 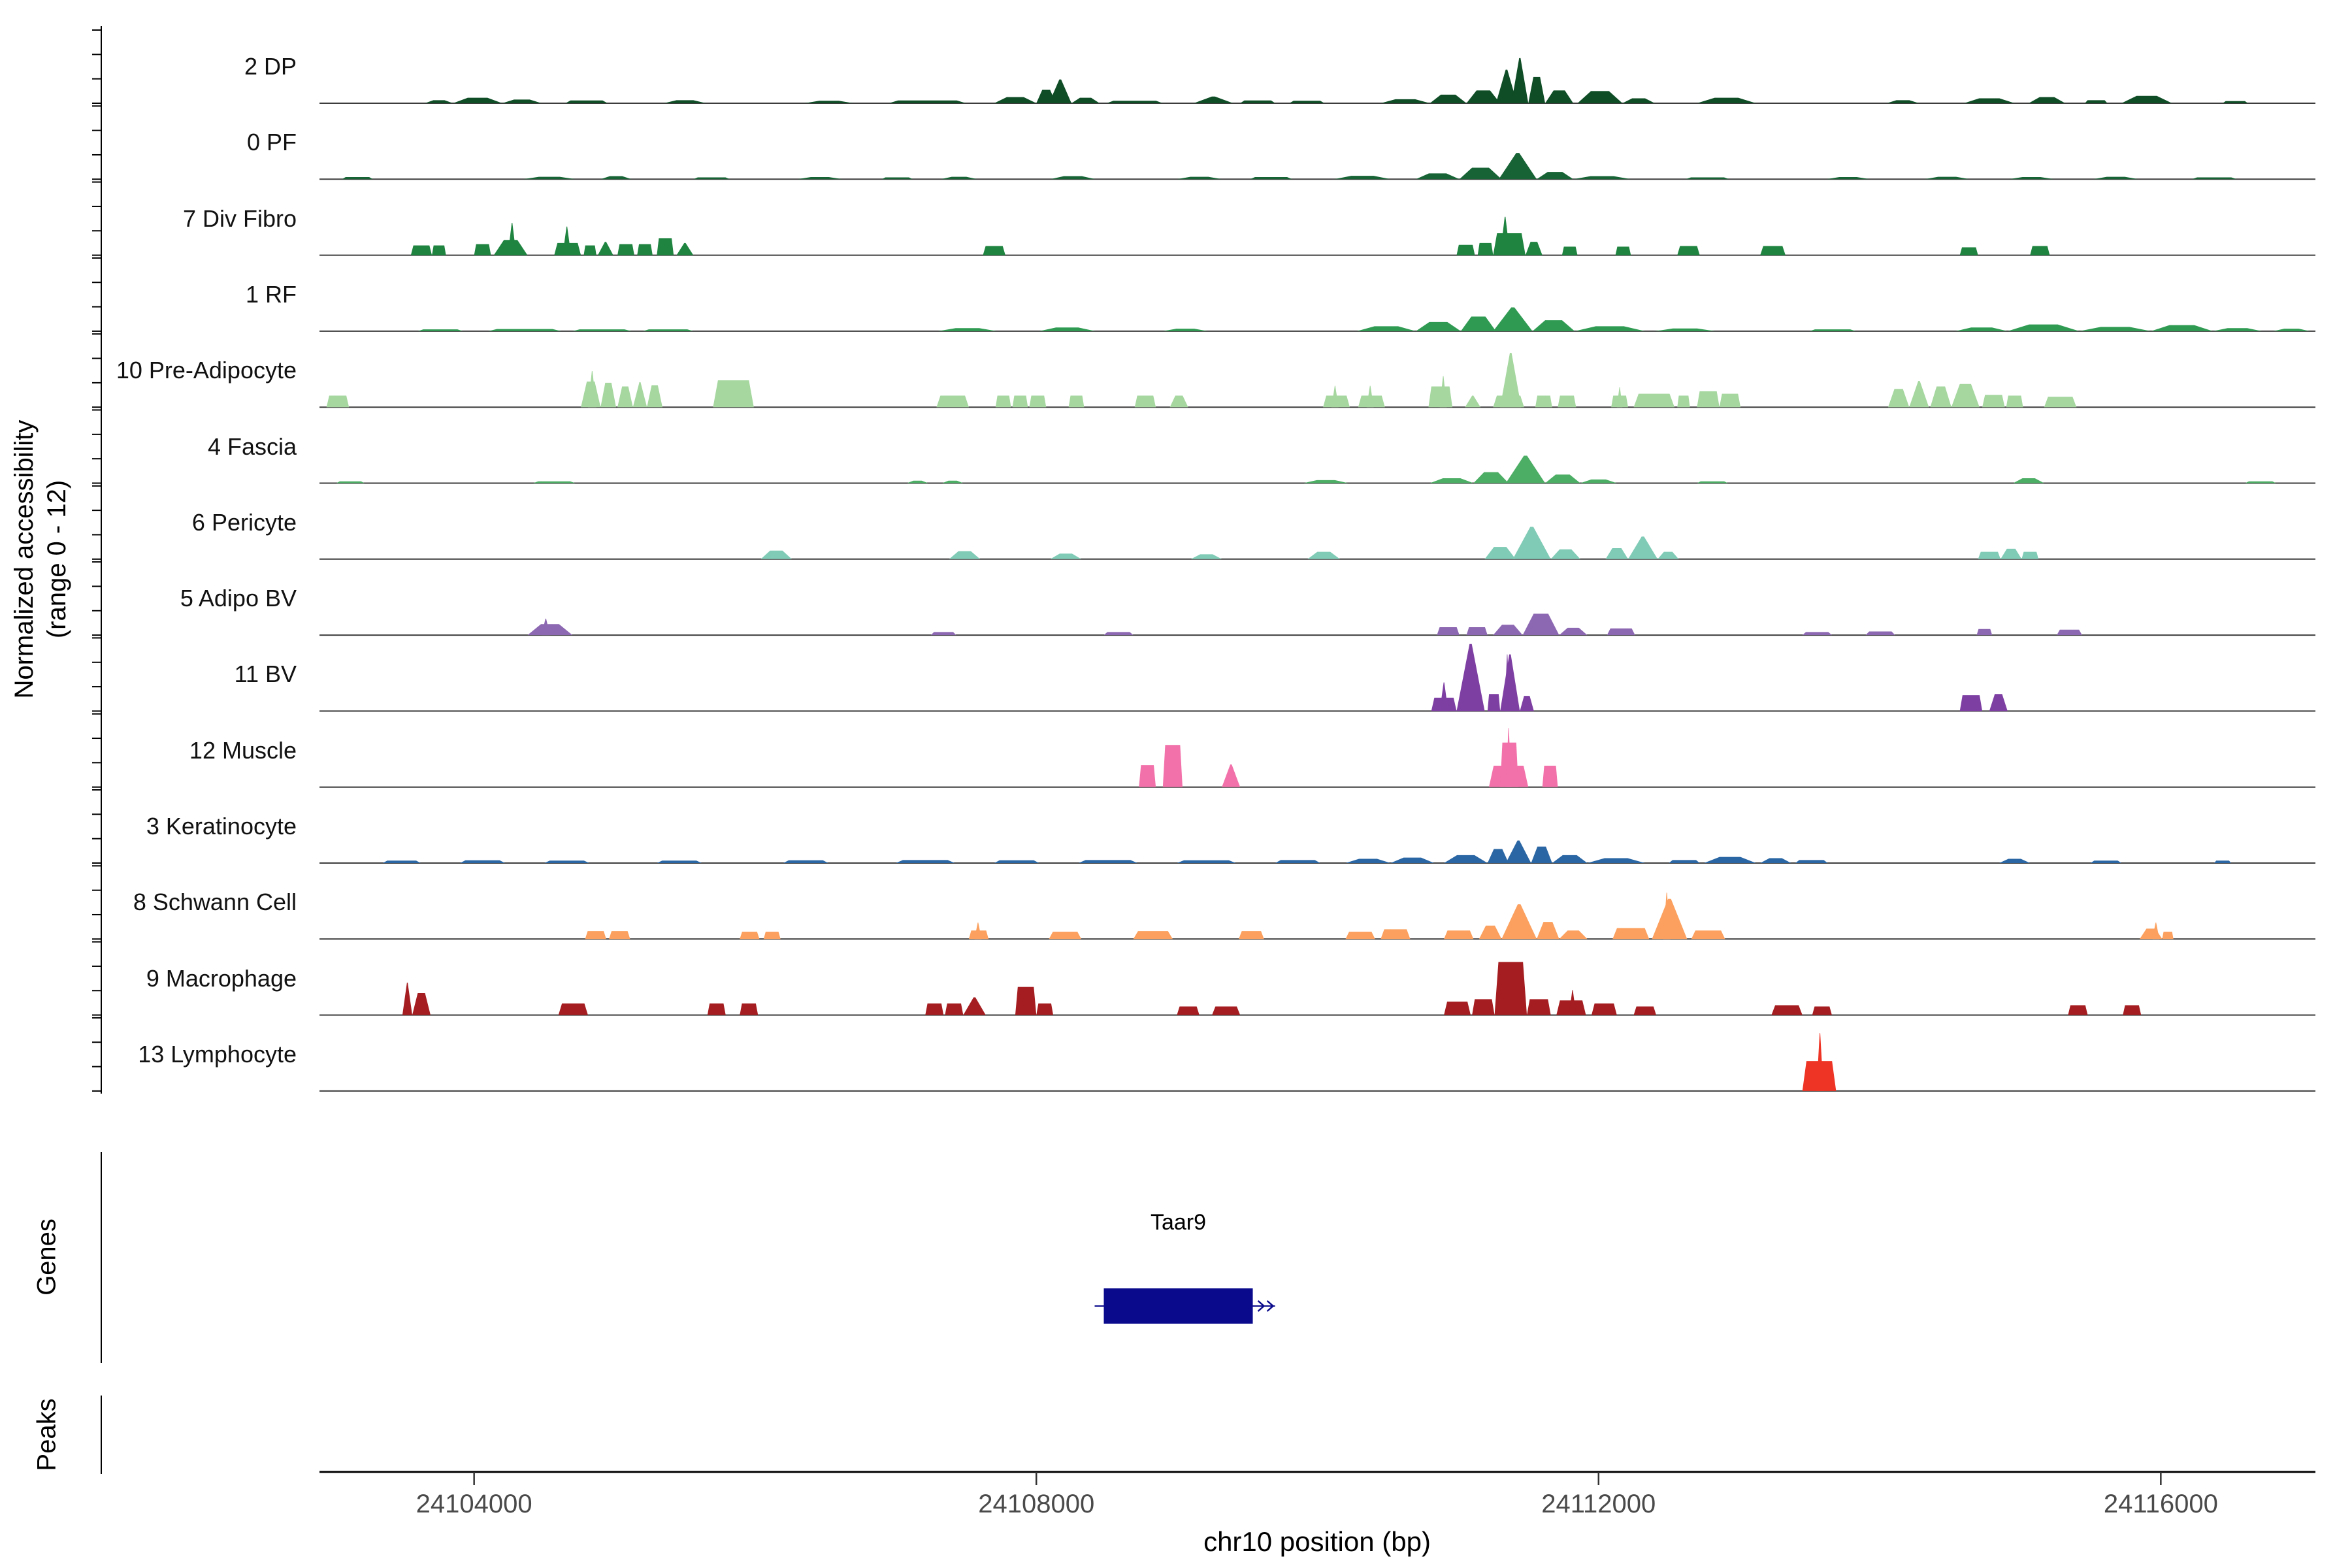 I want to click on gene-body, so click(x=1178, y=1306).